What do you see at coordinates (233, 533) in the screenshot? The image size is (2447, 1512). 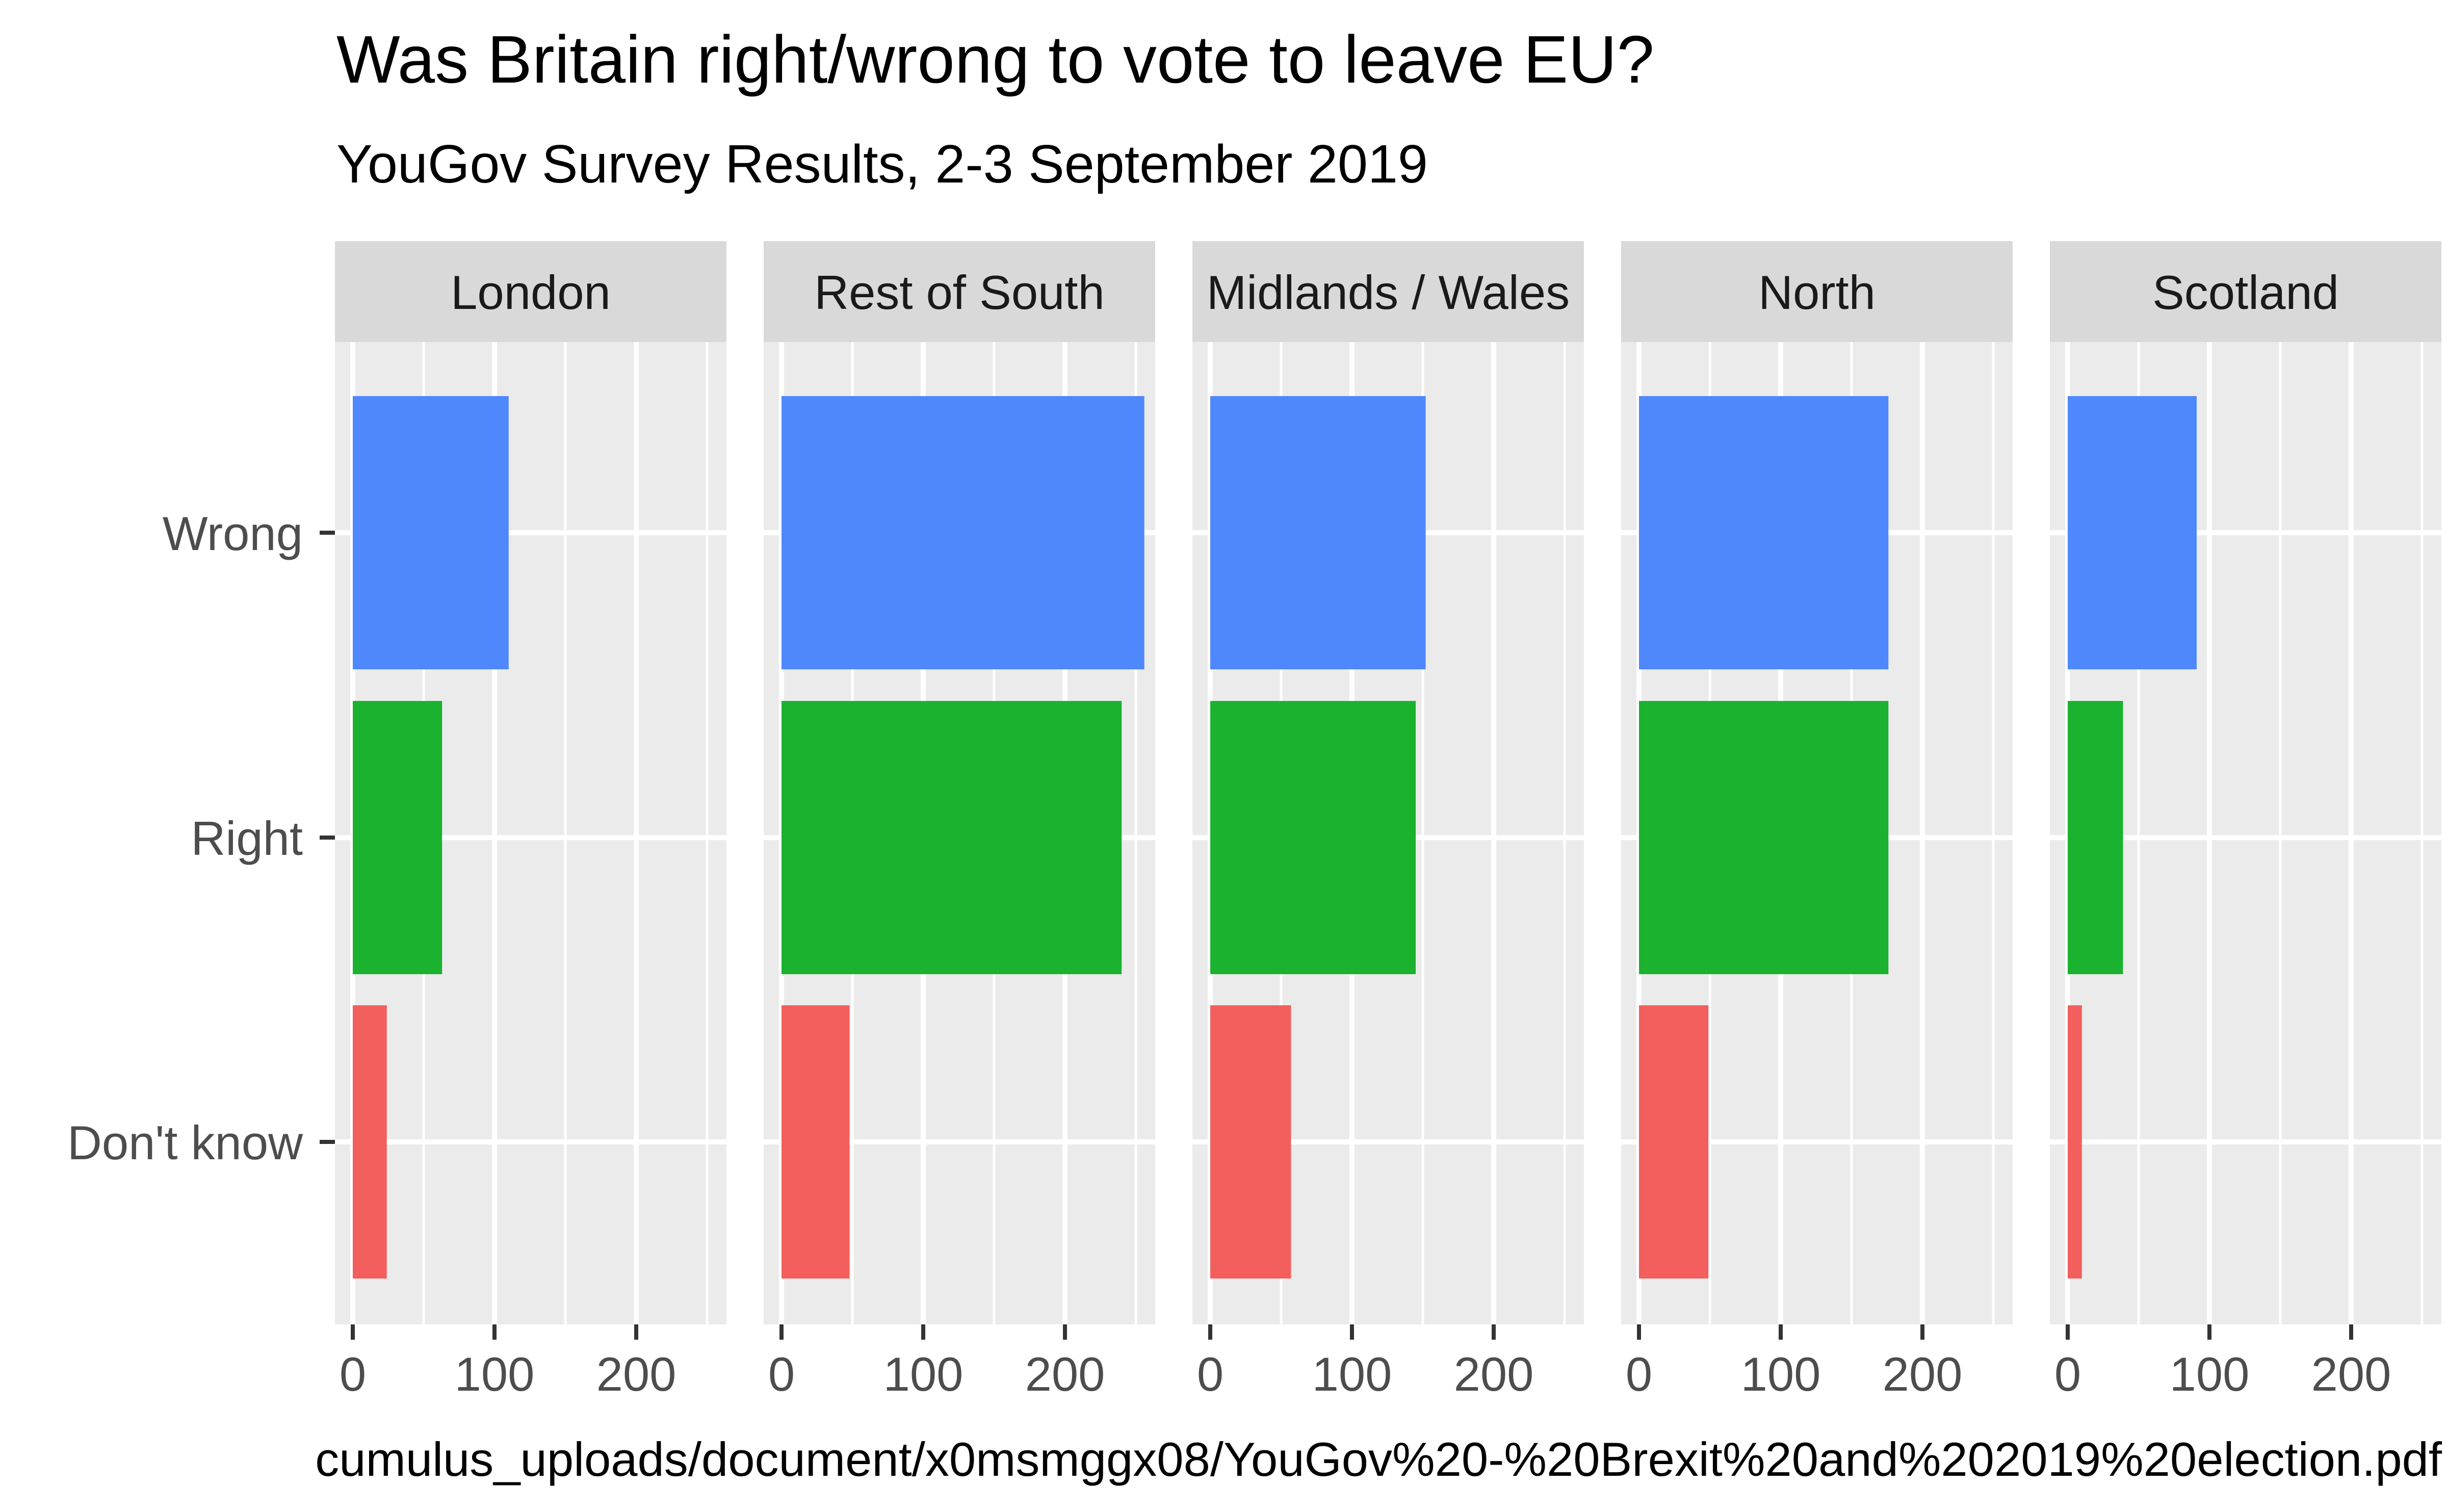 I see `y-tick-label: Wrong` at bounding box center [233, 533].